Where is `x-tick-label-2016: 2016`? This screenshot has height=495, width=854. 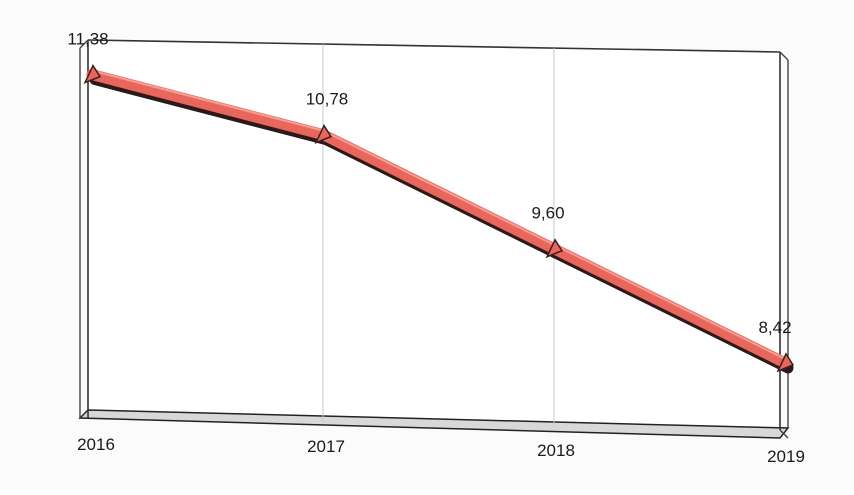
x-tick-label-2016: 2016 is located at coordinates (96, 444).